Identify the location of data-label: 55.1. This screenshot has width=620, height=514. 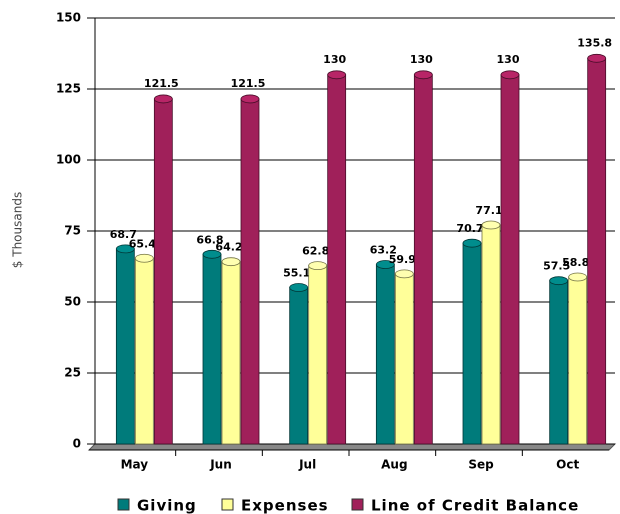
(296, 273).